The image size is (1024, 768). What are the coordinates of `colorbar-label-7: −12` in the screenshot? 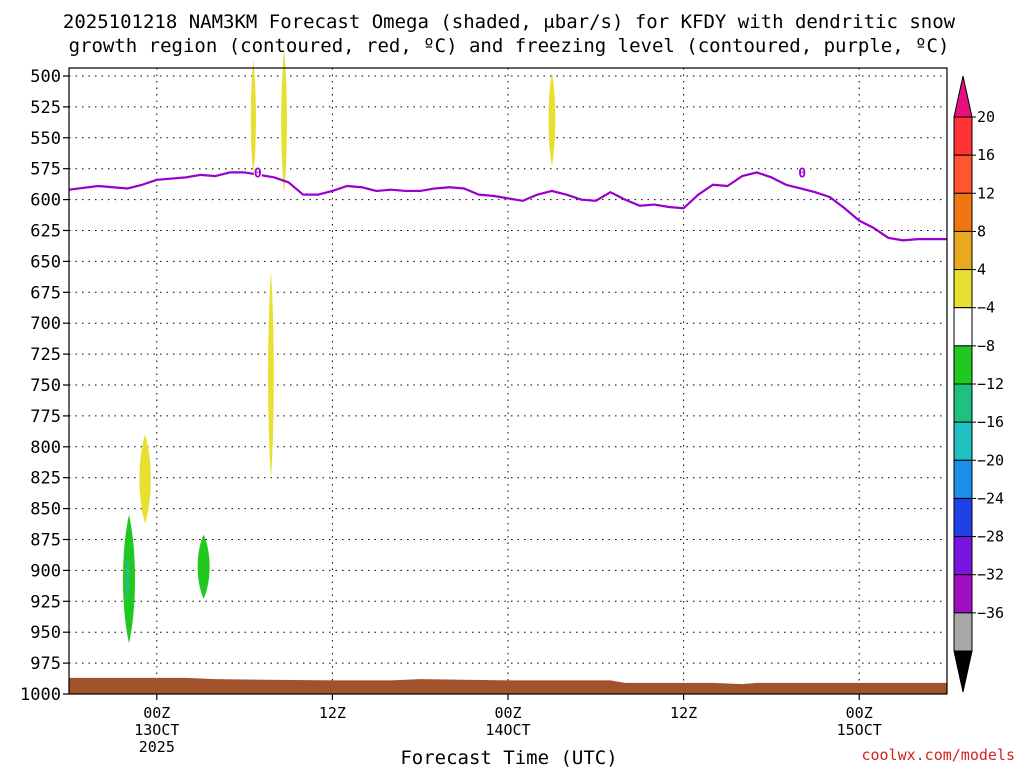 It's located at (990, 384).